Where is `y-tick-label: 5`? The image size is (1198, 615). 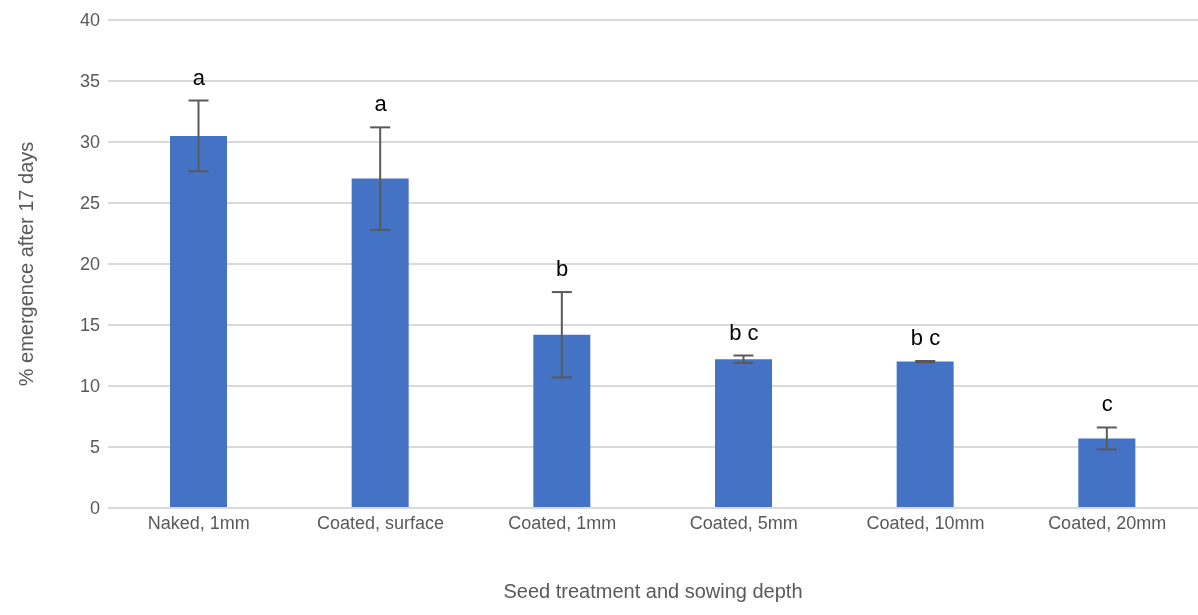
y-tick-label: 5 is located at coordinates (94, 447).